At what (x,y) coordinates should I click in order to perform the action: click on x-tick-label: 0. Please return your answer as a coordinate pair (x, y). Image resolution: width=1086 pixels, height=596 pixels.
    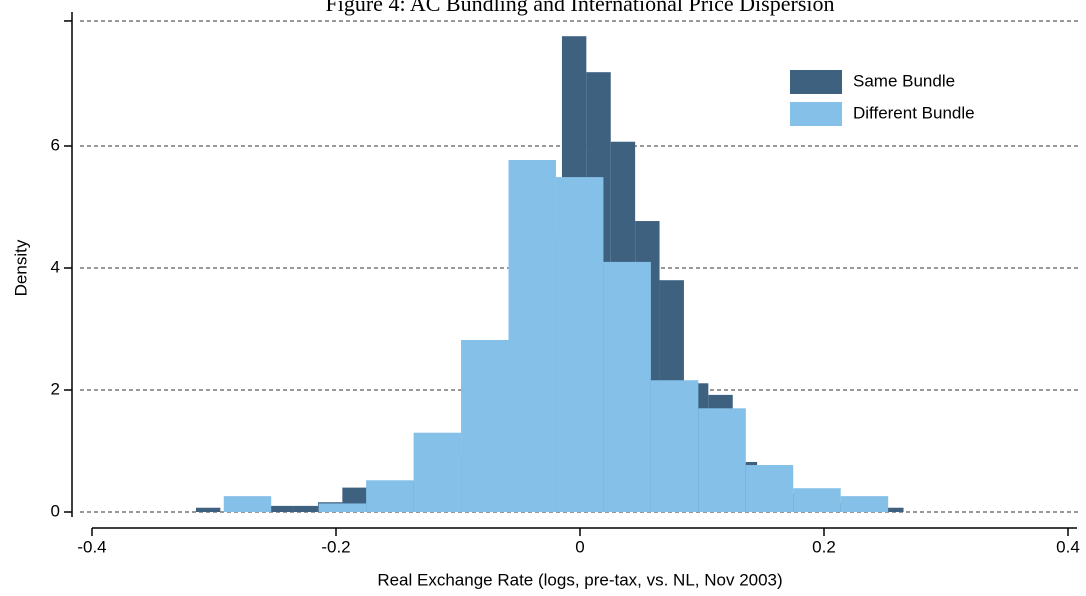
    Looking at the image, I should click on (579, 546).